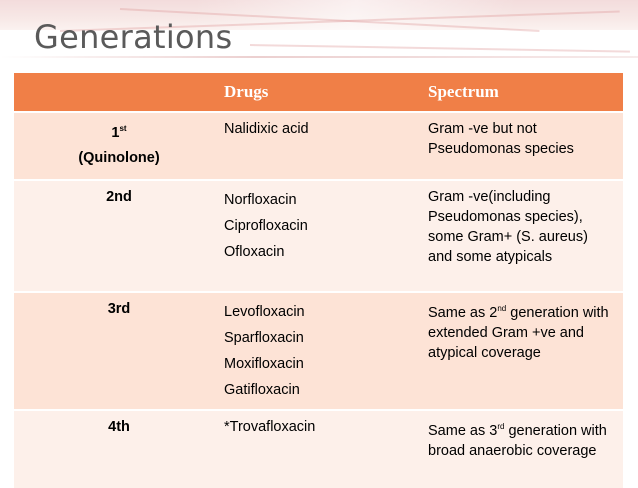  What do you see at coordinates (119, 157) in the screenshot?
I see `generation-note: (Quinolone)` at bounding box center [119, 157].